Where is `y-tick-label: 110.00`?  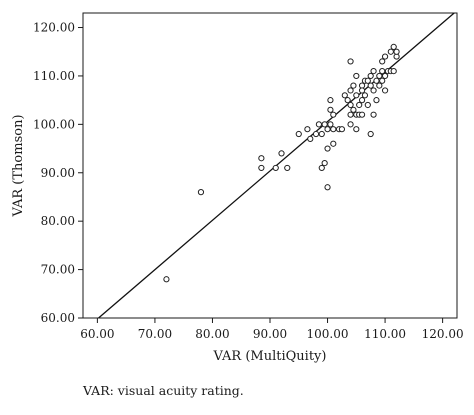
y-tick-label: 110.00 is located at coordinates (54, 76).